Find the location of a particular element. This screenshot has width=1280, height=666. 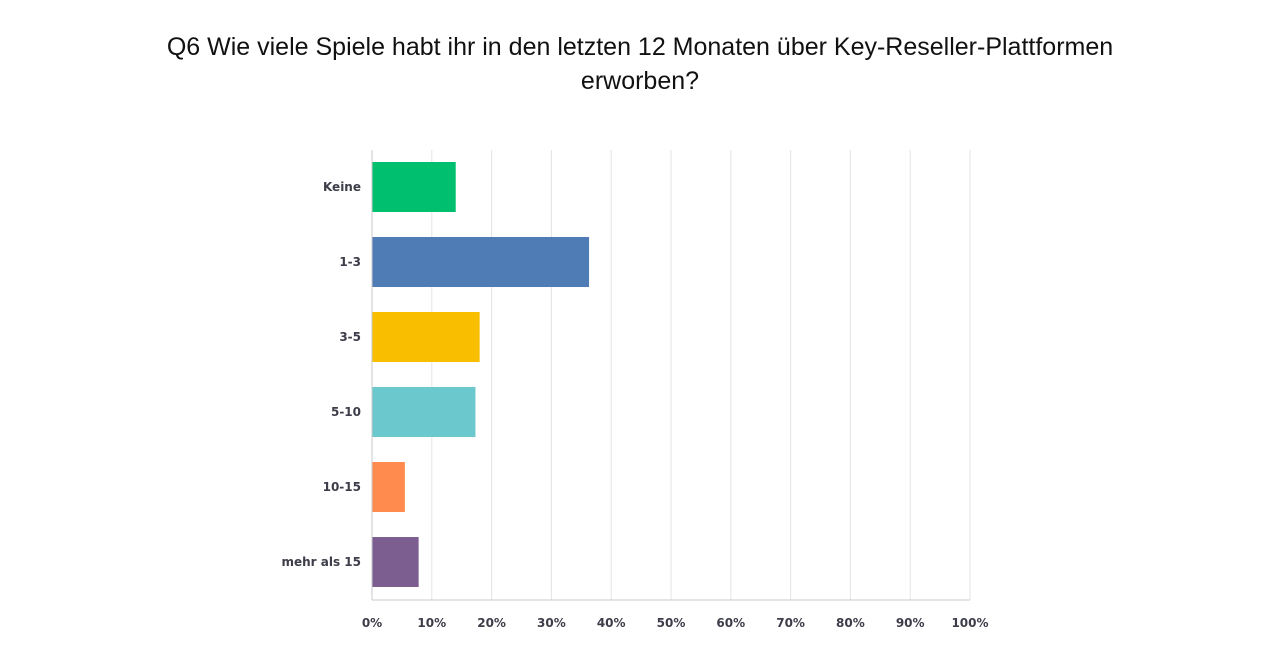

x-tick-label: 90% is located at coordinates (910, 623).